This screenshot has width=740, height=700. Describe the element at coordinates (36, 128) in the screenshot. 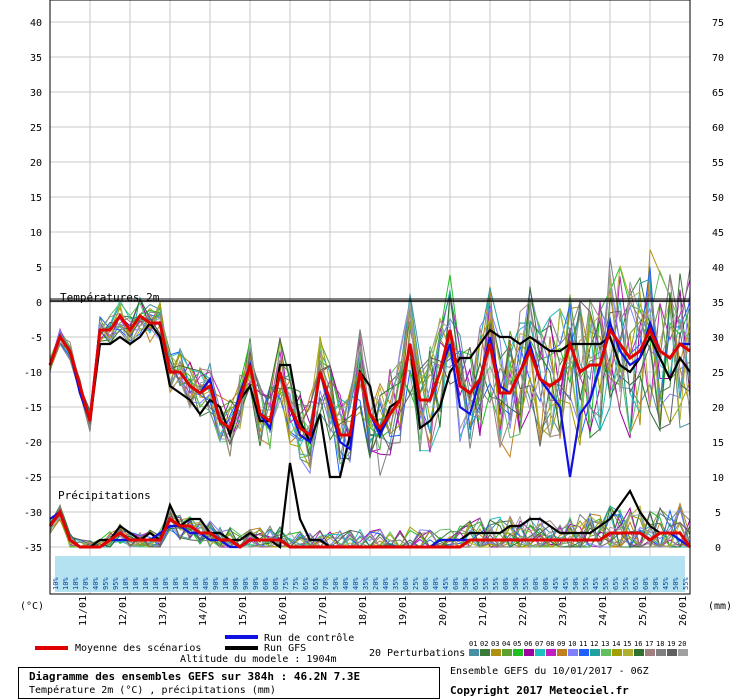

I see `left-tick-label: 25` at that location.